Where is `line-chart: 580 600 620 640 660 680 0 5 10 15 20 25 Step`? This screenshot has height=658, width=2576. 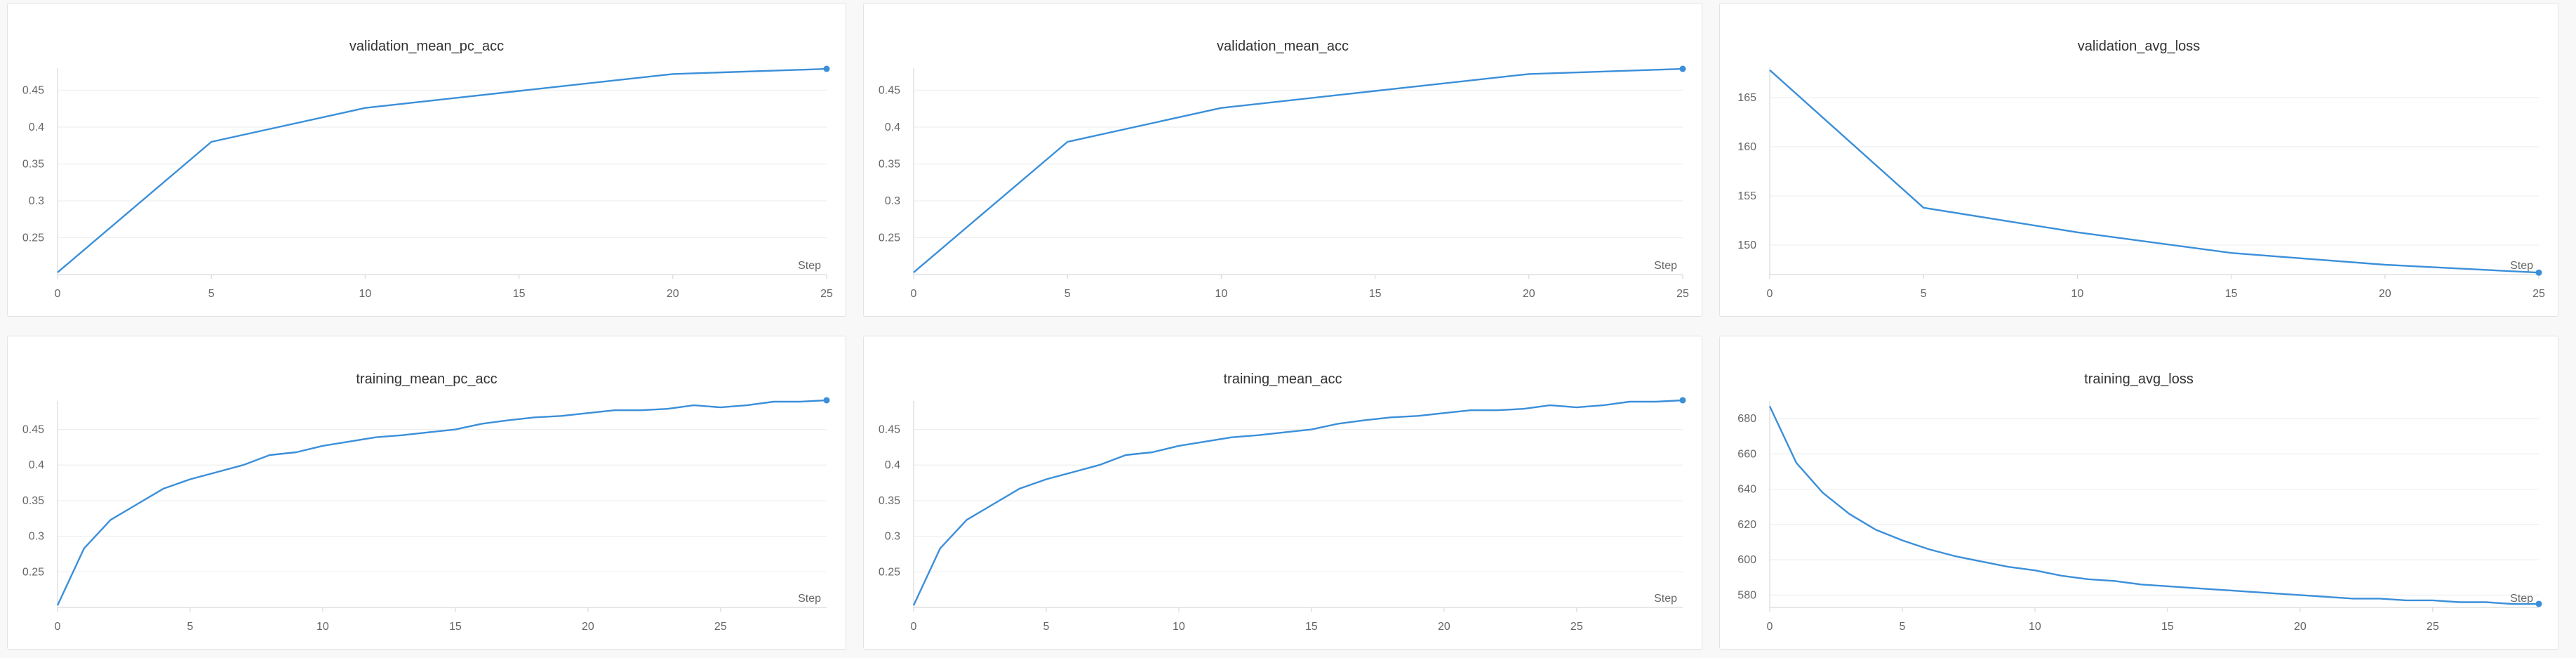
line-chart: 580 600 620 640 660 680 0 5 10 15 20 25 Step is located at coordinates (2139, 517).